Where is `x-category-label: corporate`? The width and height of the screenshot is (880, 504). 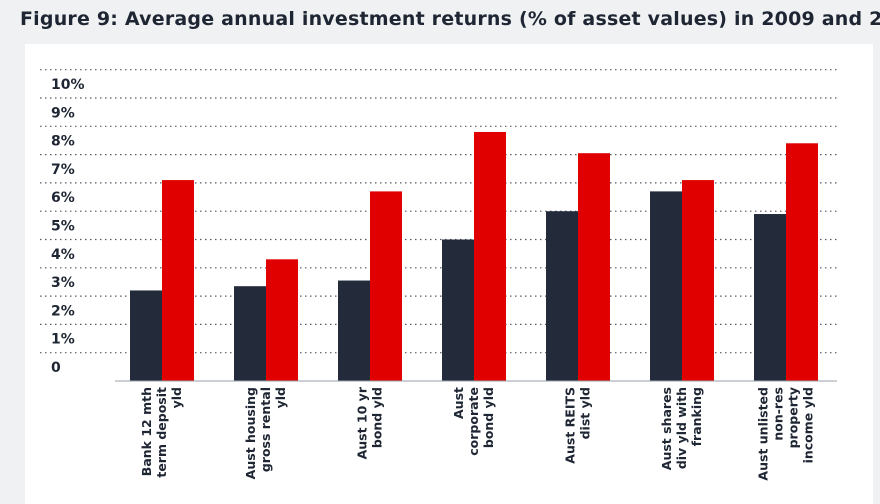
x-category-label: corporate is located at coordinates (473, 421).